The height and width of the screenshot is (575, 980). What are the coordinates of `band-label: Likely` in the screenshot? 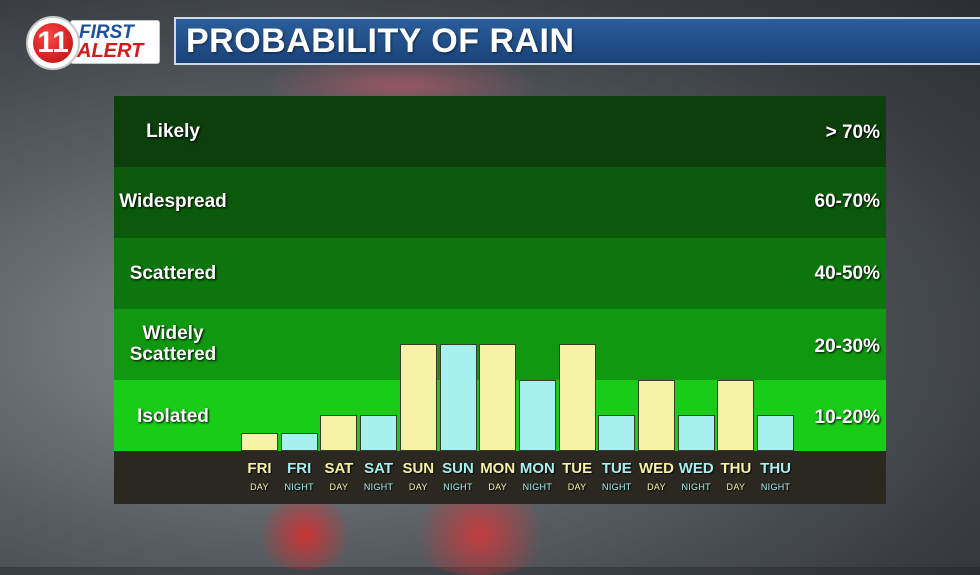 It's located at (173, 131).